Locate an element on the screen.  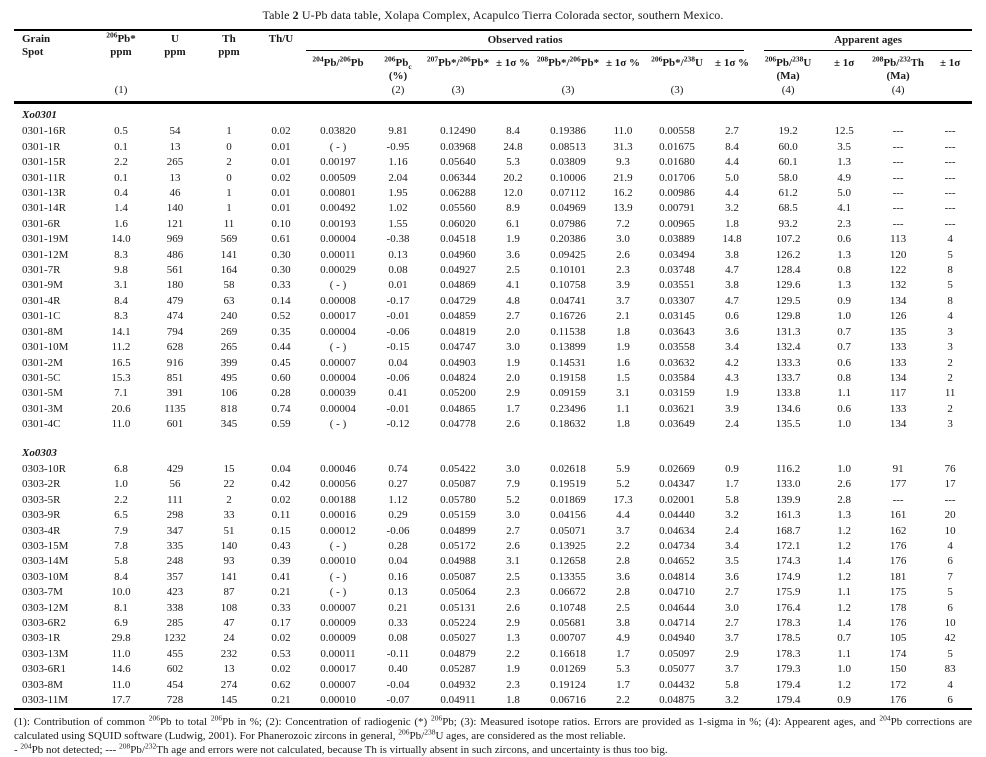
value-cell: 6.1 is located at coordinates (513, 223).